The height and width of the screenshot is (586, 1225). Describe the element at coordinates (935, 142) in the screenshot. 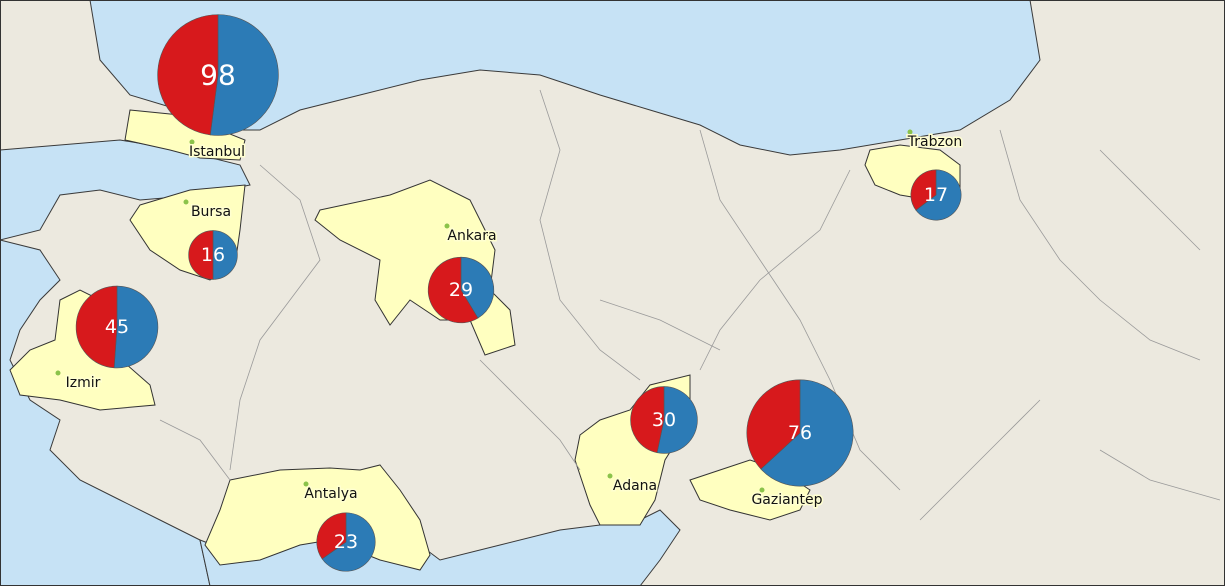

I see `city-label: Trabzon` at that location.